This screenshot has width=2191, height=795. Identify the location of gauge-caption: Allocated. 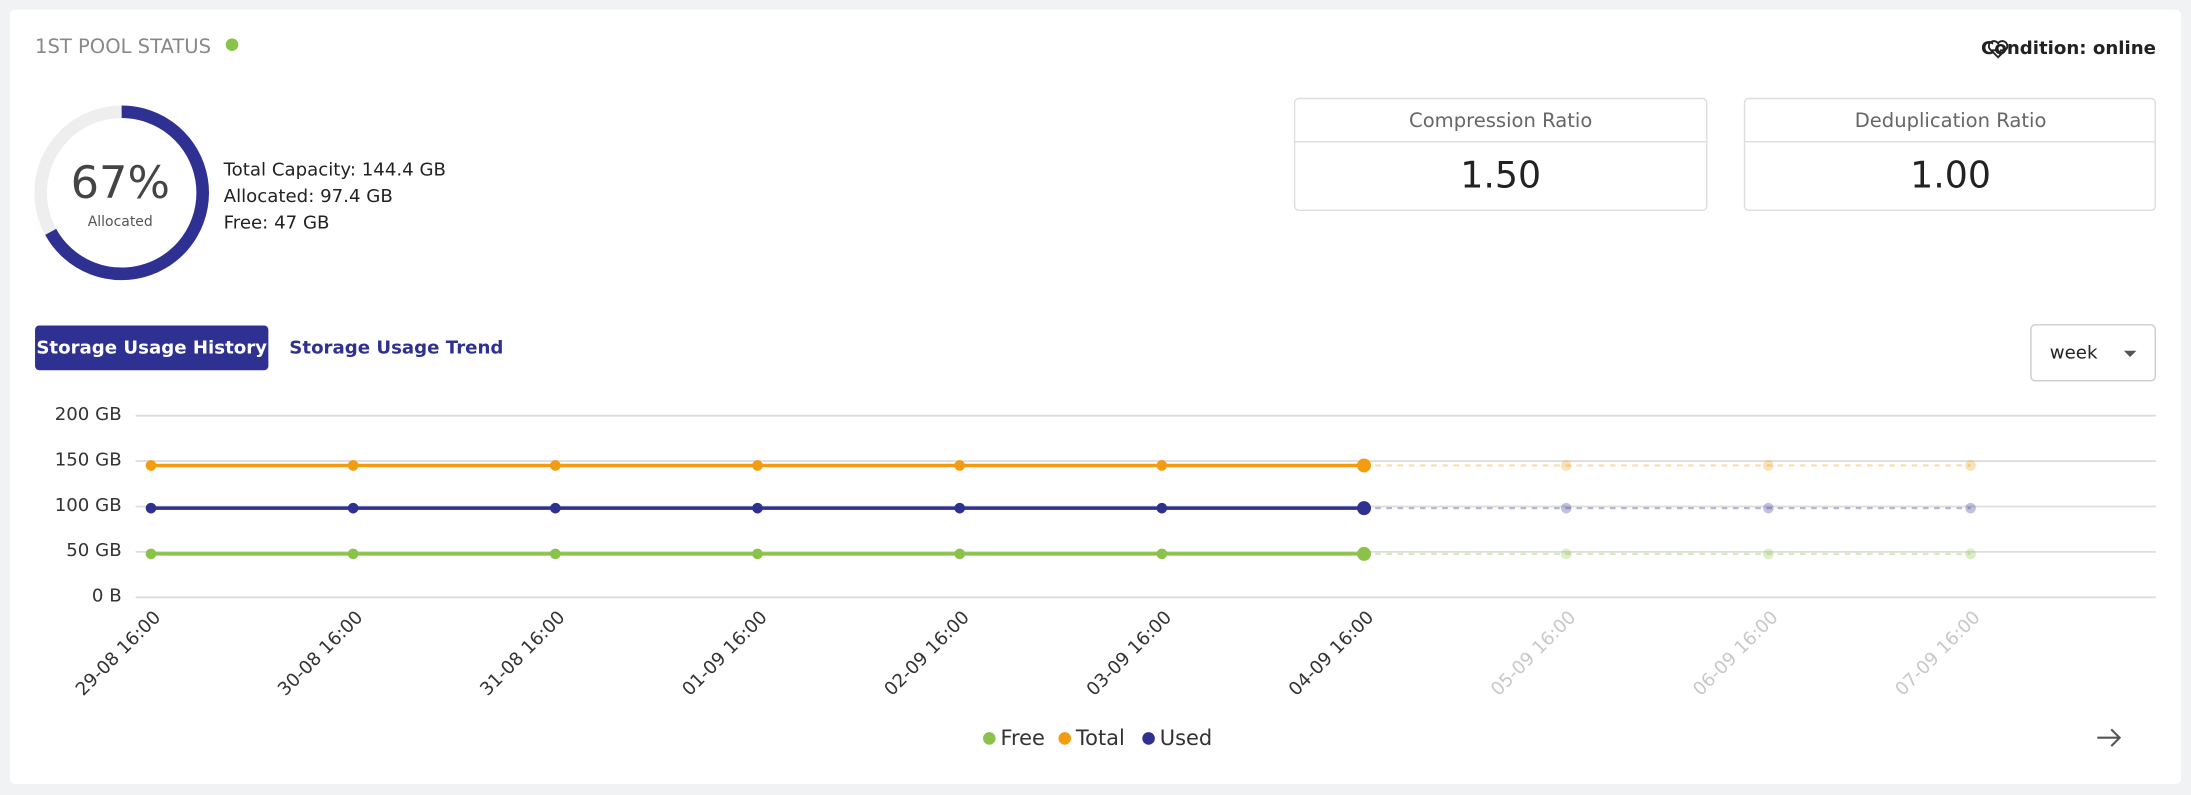
(120, 222).